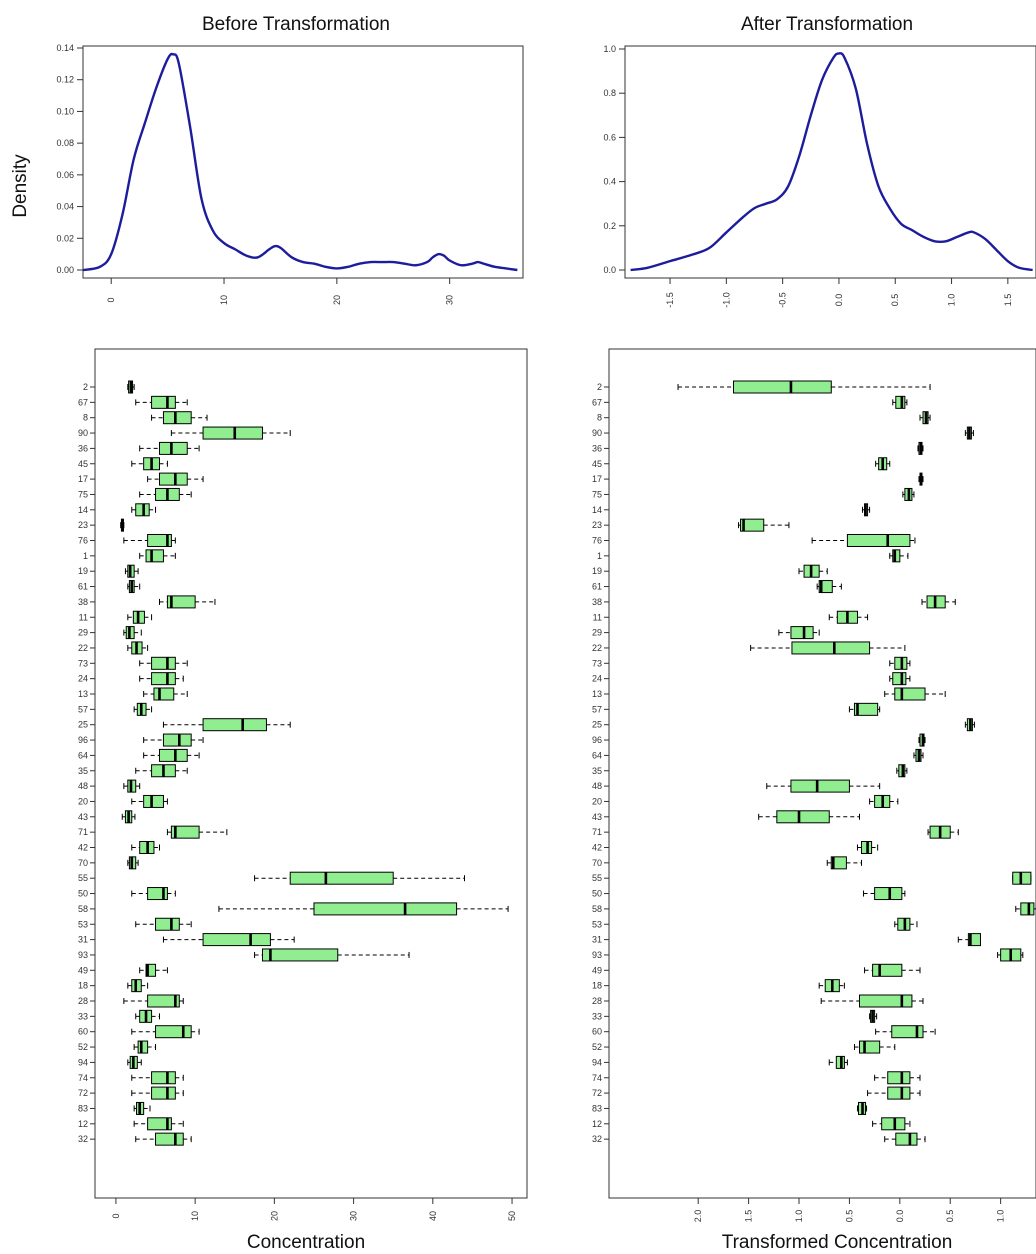 The image size is (1036, 1254). Describe the element at coordinates (274, 1216) in the screenshot. I see `boxplot-2-xtick-label: 20` at that location.